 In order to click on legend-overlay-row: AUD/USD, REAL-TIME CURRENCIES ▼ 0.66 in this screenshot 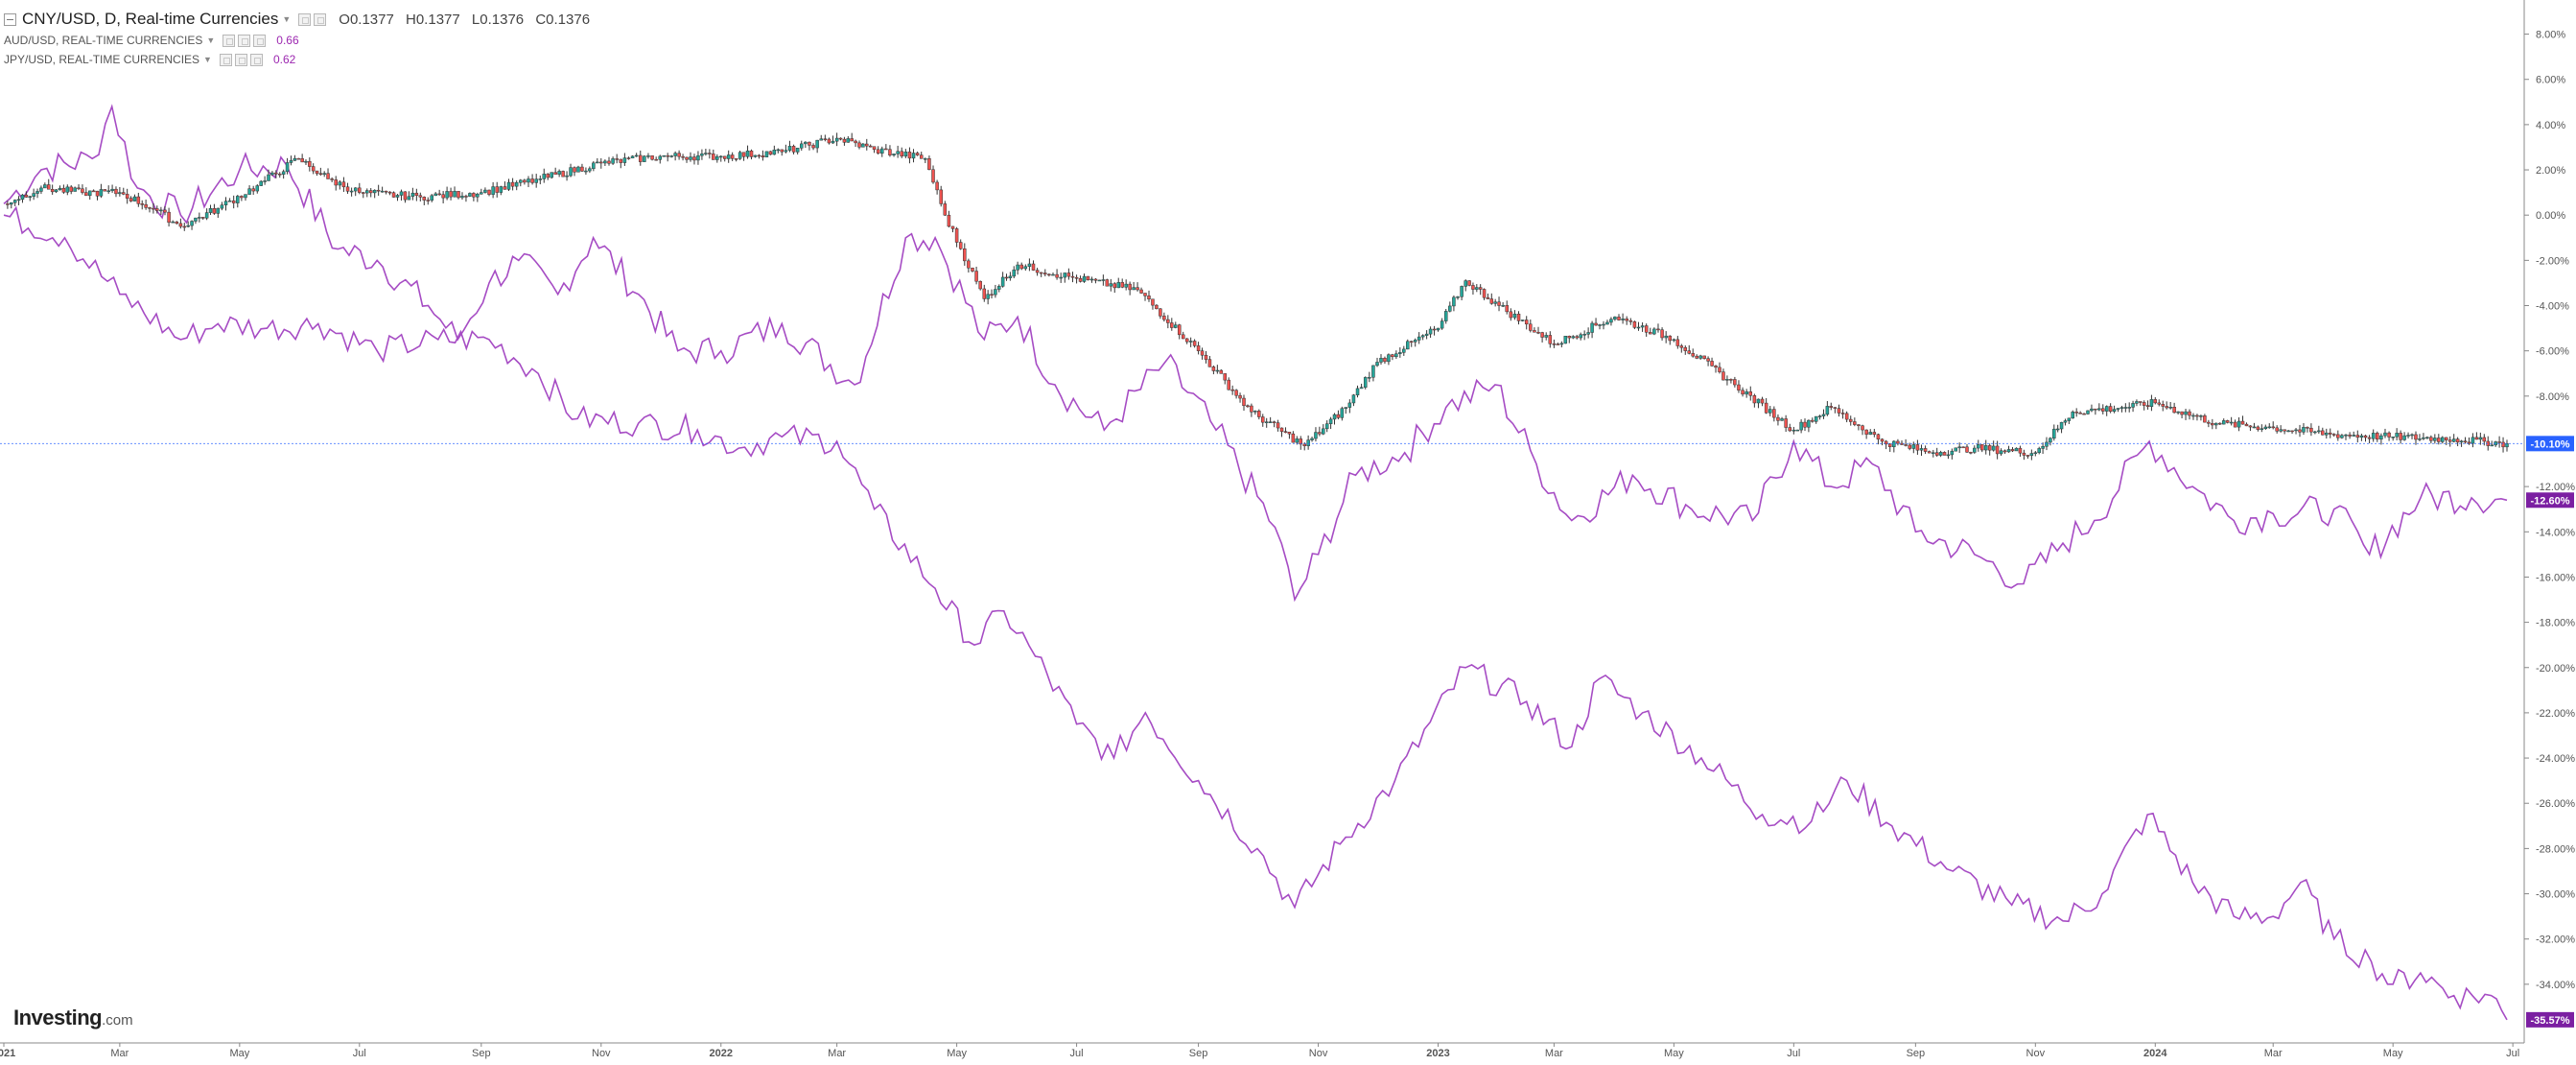, I will do `click(300, 40)`.